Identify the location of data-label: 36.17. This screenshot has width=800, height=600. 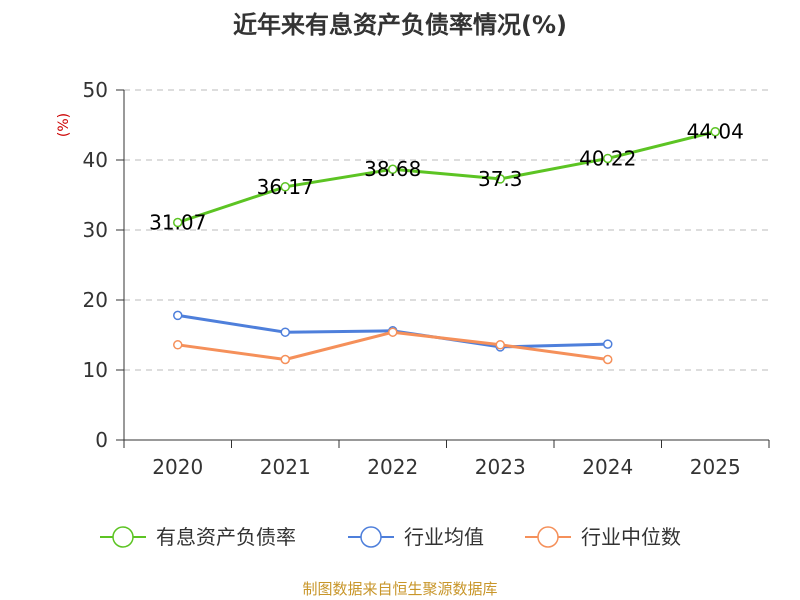
(285, 187).